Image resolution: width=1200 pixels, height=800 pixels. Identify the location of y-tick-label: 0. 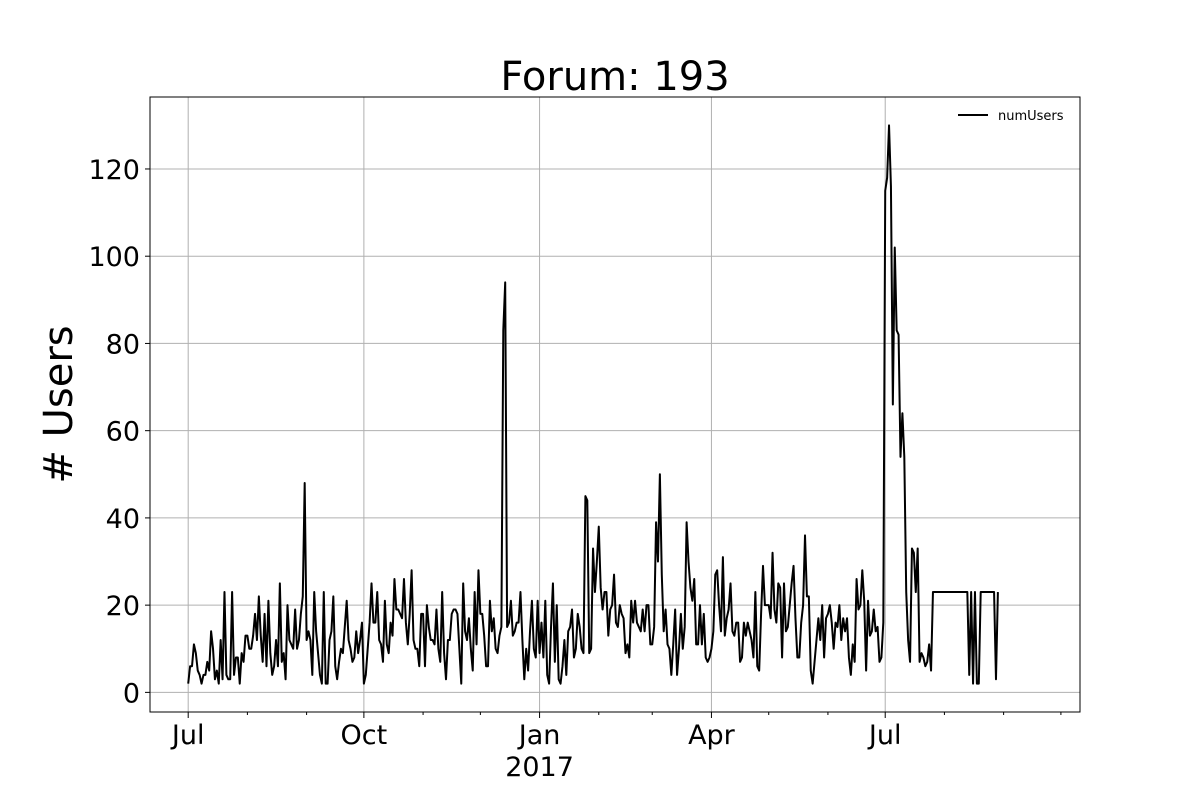
(131, 693).